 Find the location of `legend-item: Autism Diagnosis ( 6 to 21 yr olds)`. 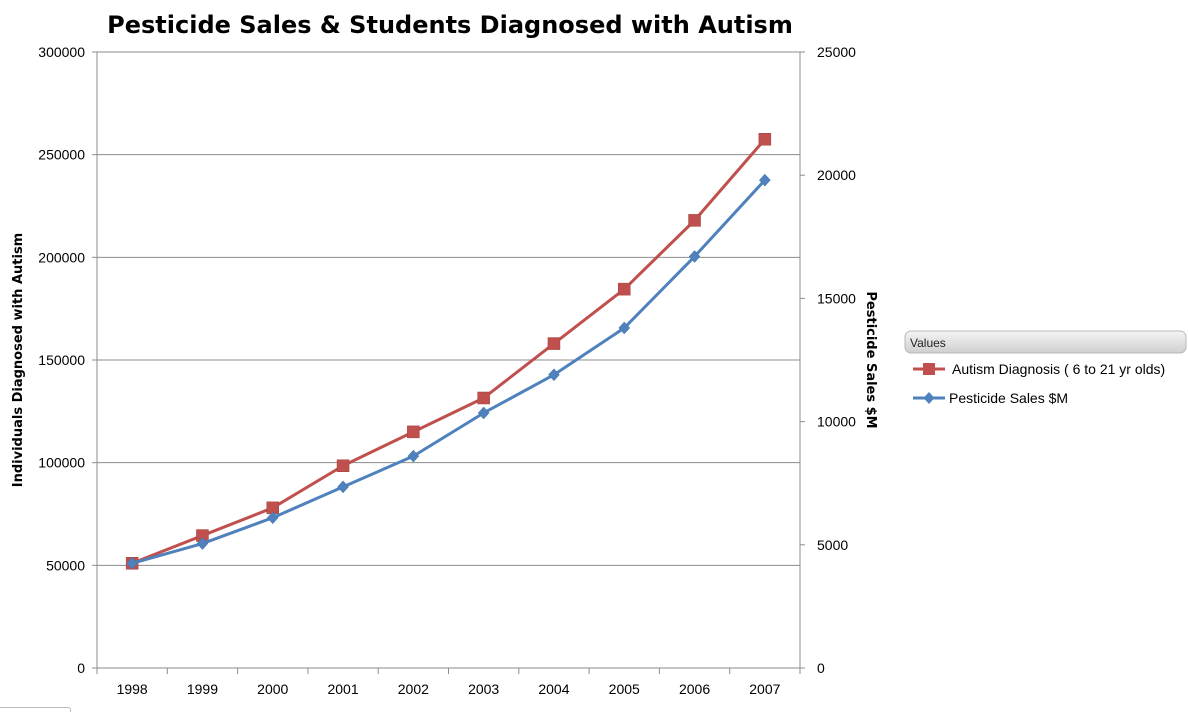

legend-item: Autism Diagnosis ( 6 to 21 yr olds) is located at coordinates (1039, 369).